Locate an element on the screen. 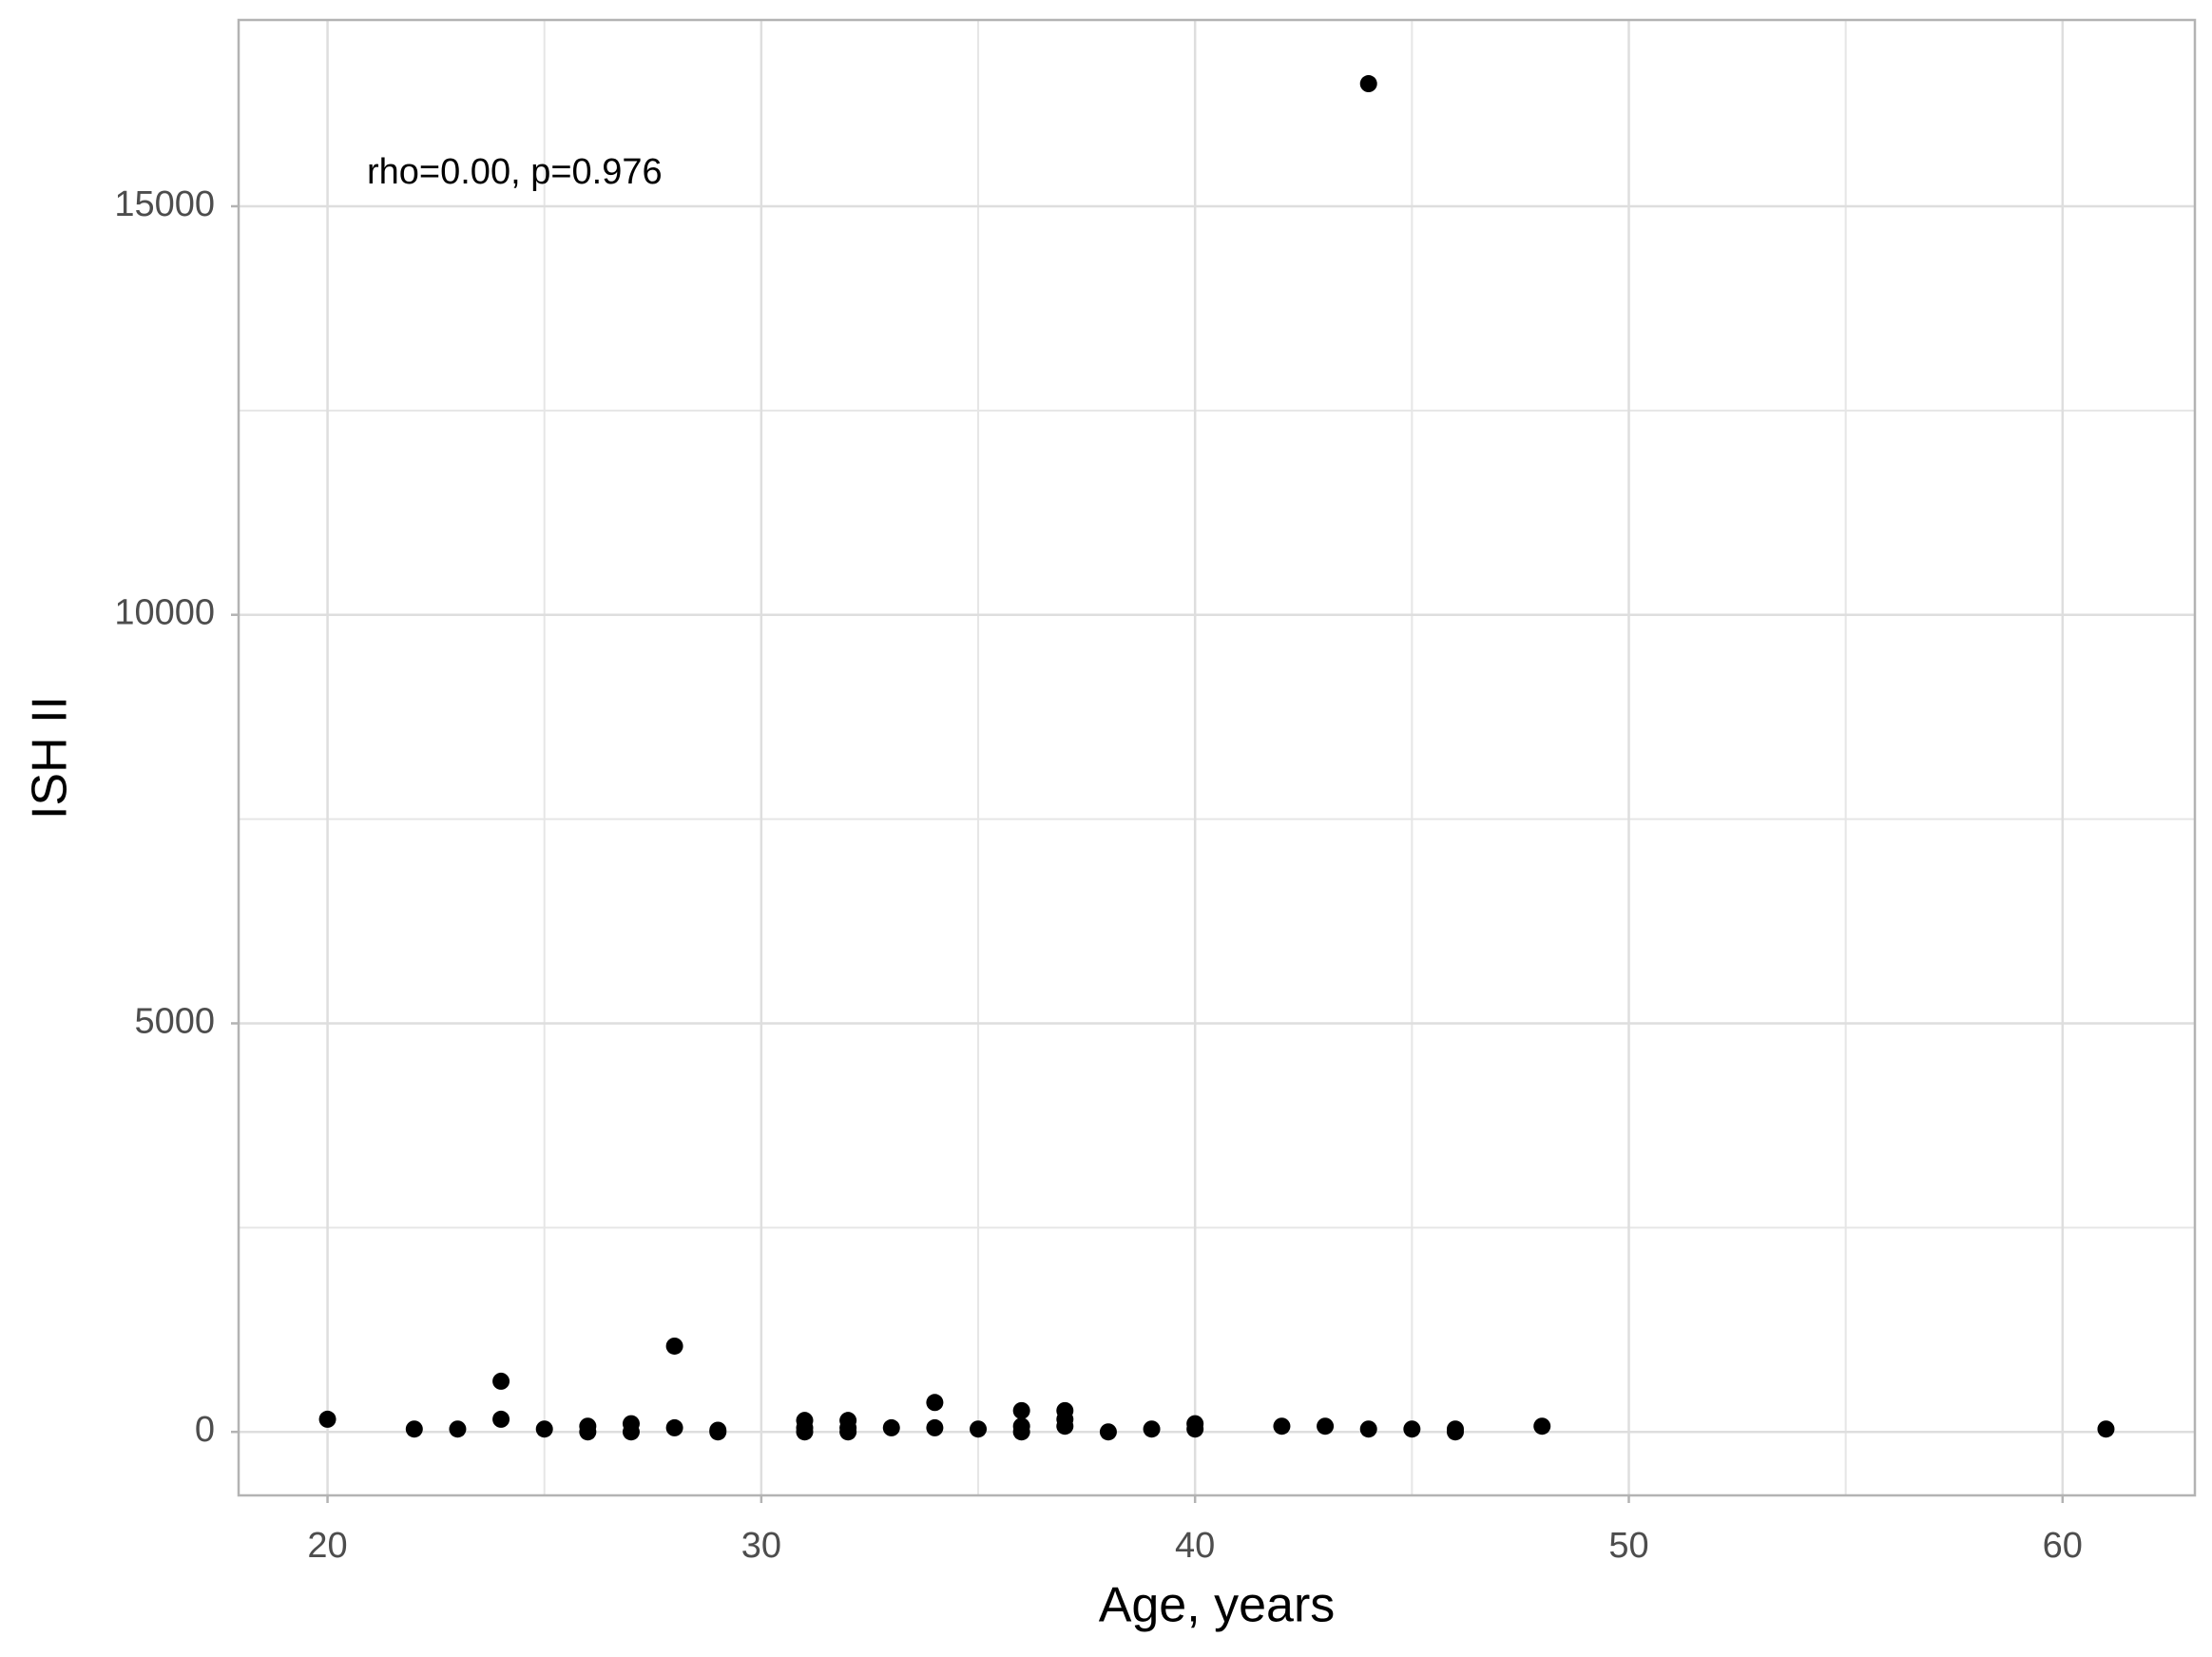  x-axis-title: Age, years is located at coordinates (1217, 1605).